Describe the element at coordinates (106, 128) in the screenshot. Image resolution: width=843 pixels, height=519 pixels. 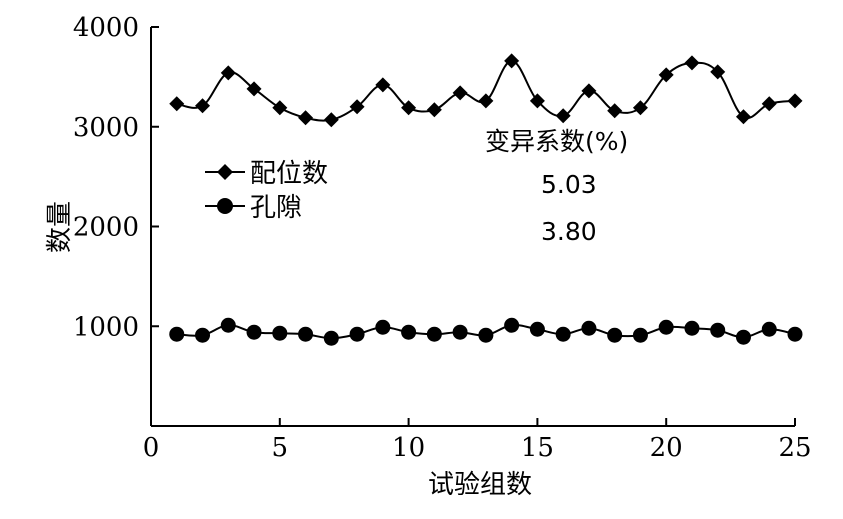
I see `y-tick-label: 3000` at that location.